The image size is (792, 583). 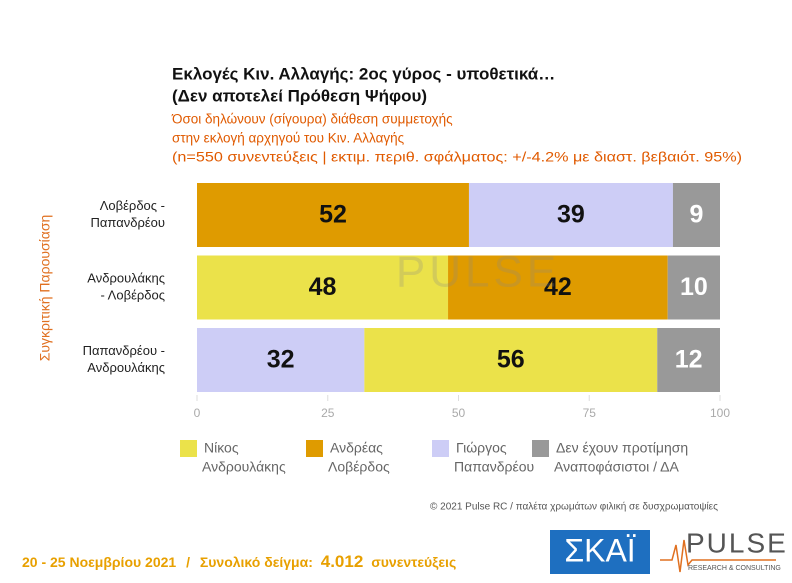 What do you see at coordinates (494, 467) in the screenshot?
I see `legend-label: Παπανδρέου` at bounding box center [494, 467].